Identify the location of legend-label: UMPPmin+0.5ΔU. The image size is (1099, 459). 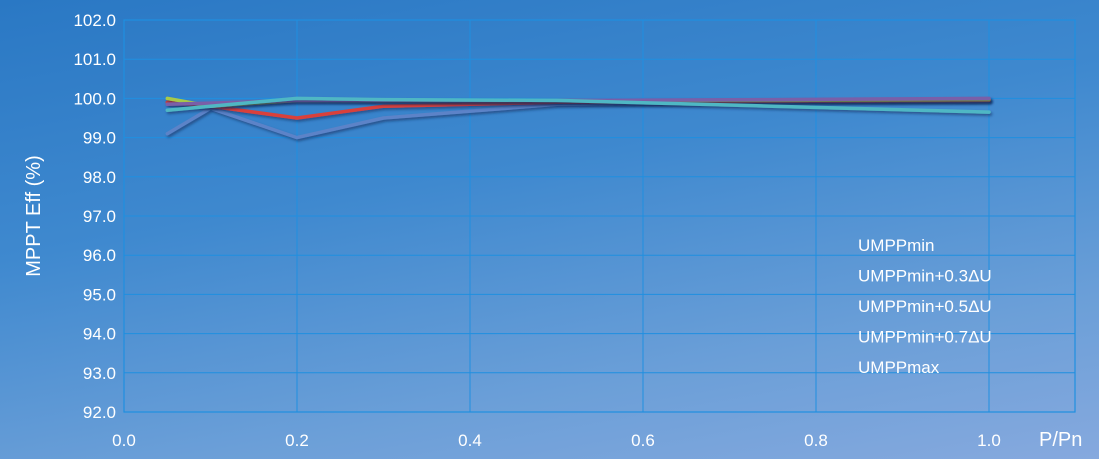
(925, 306).